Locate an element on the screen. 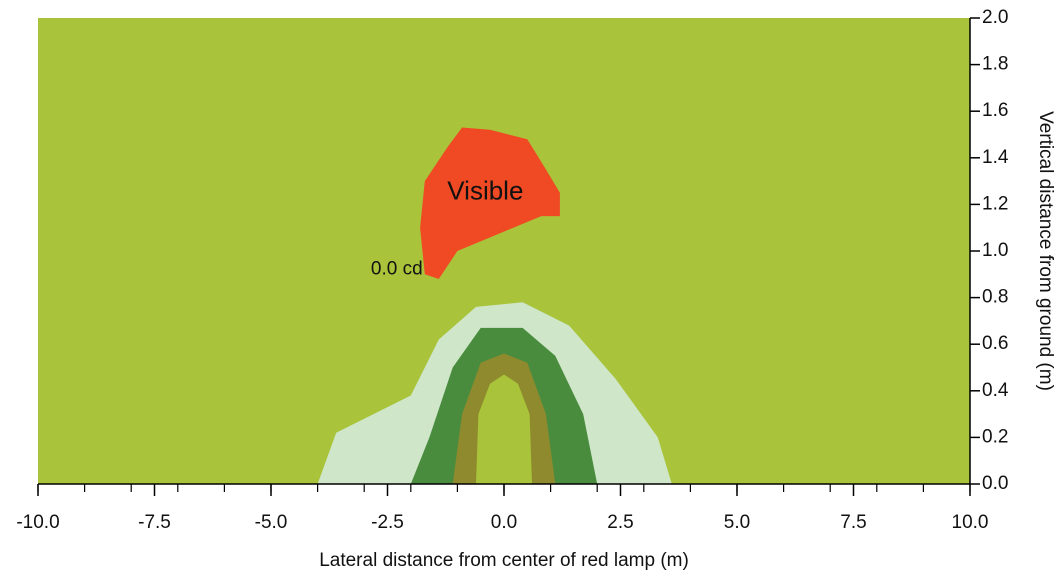  x-tick-label: -10.0 is located at coordinates (37, 522).